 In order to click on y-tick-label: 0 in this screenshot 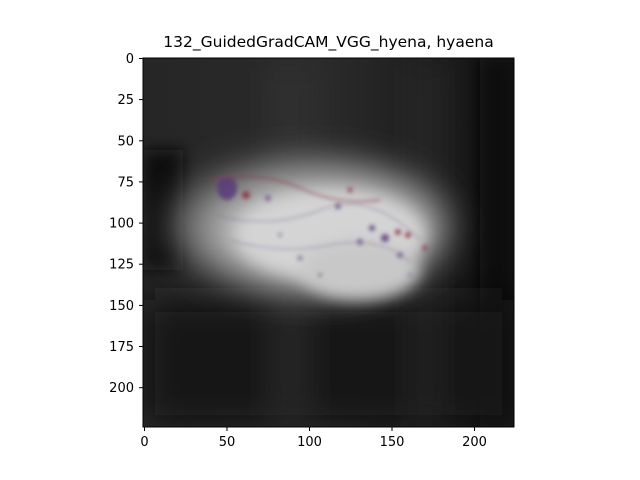, I will do `click(130, 59)`.